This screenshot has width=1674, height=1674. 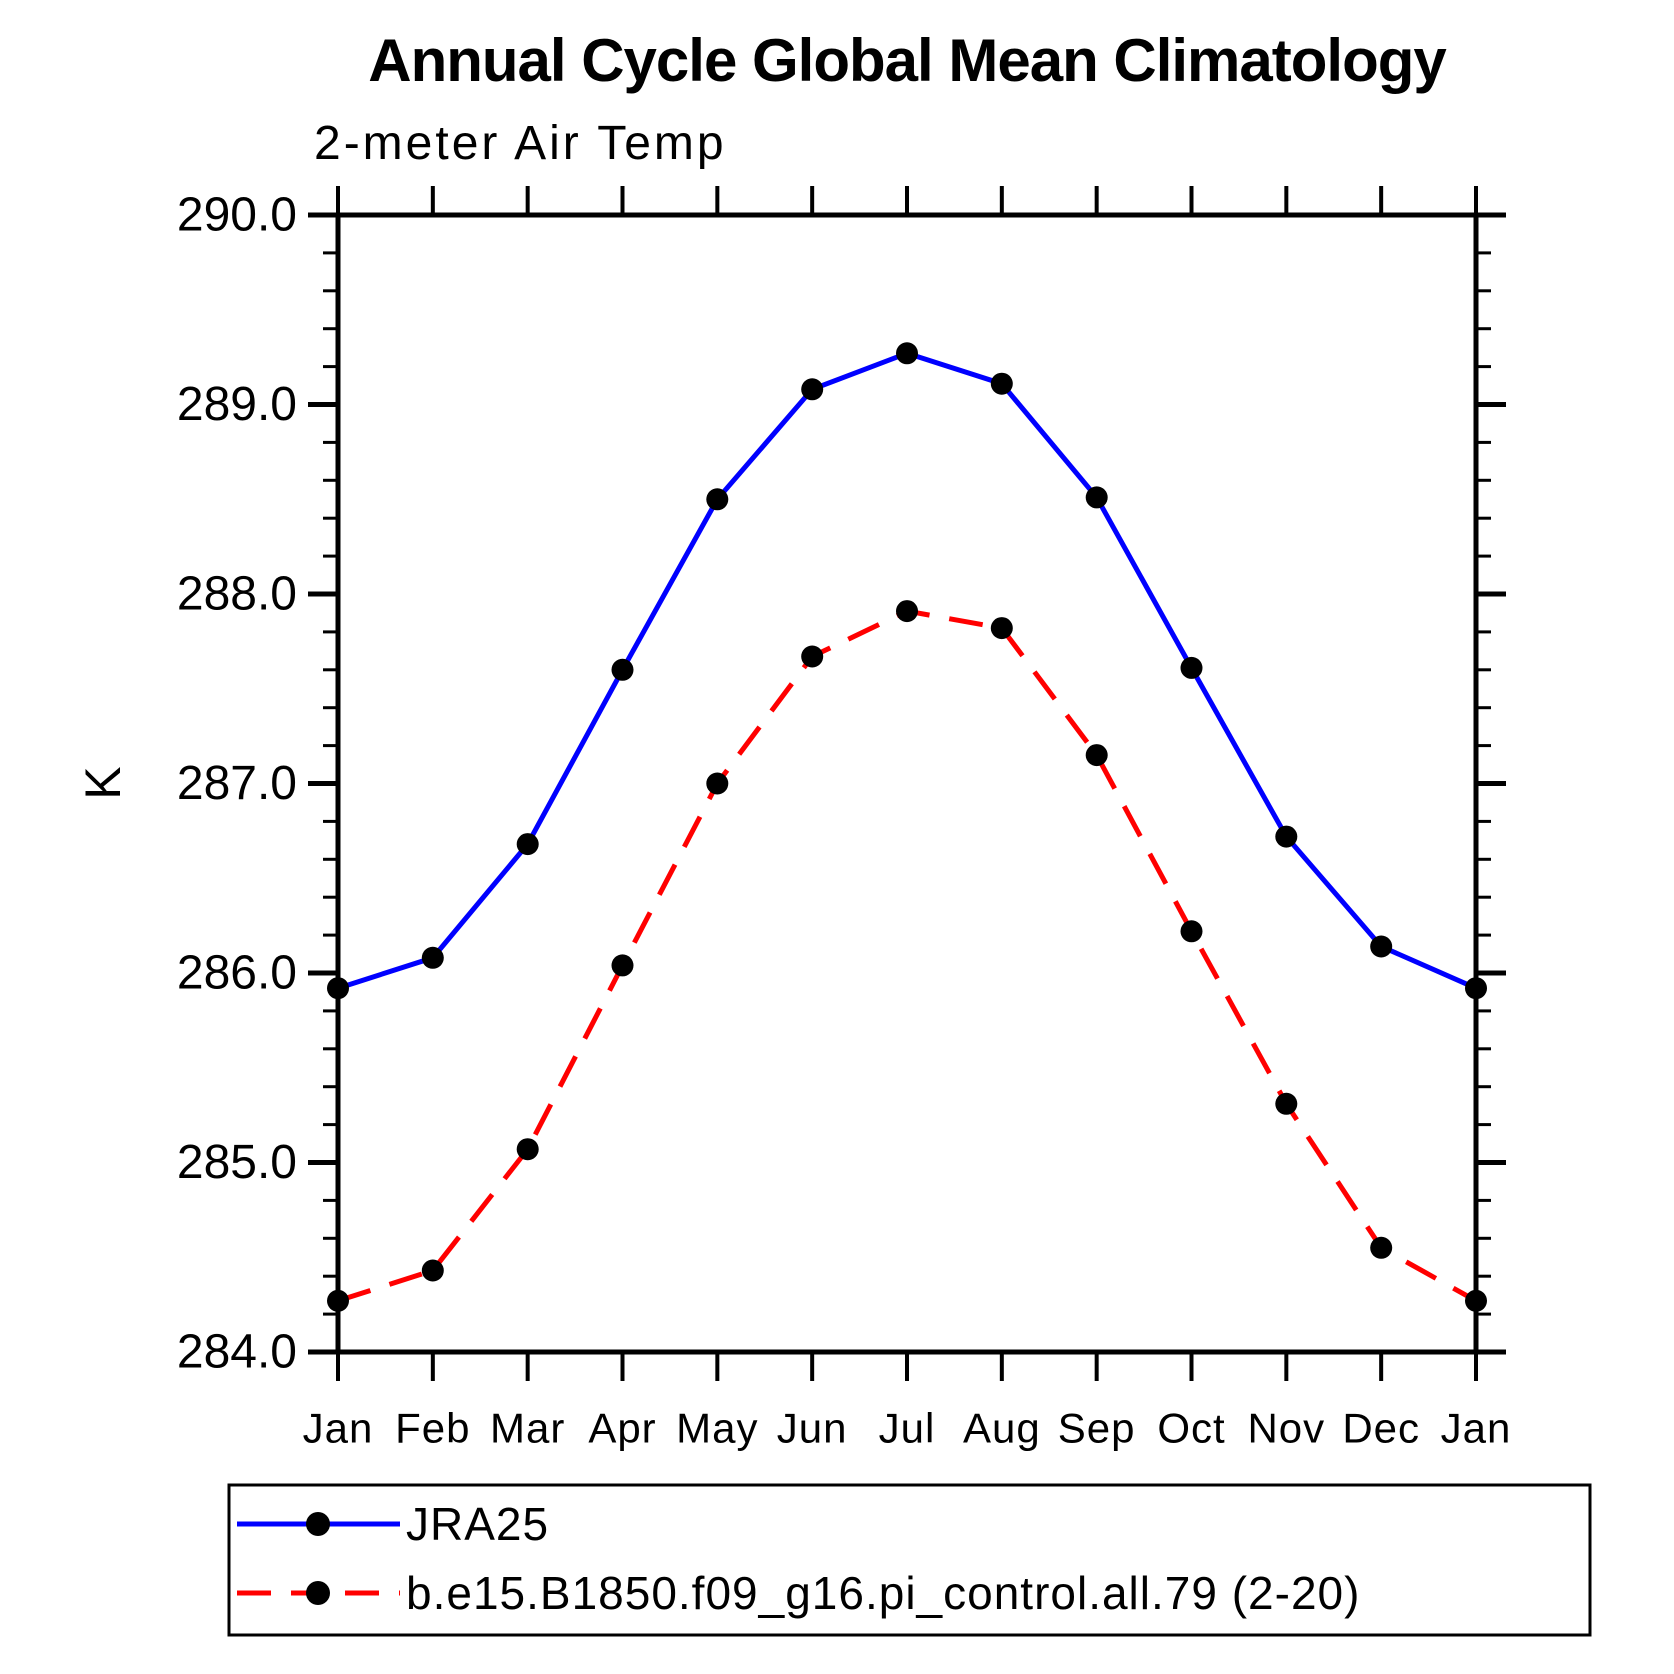 What do you see at coordinates (432, 1428) in the screenshot?
I see `x-tick-label: Feb` at bounding box center [432, 1428].